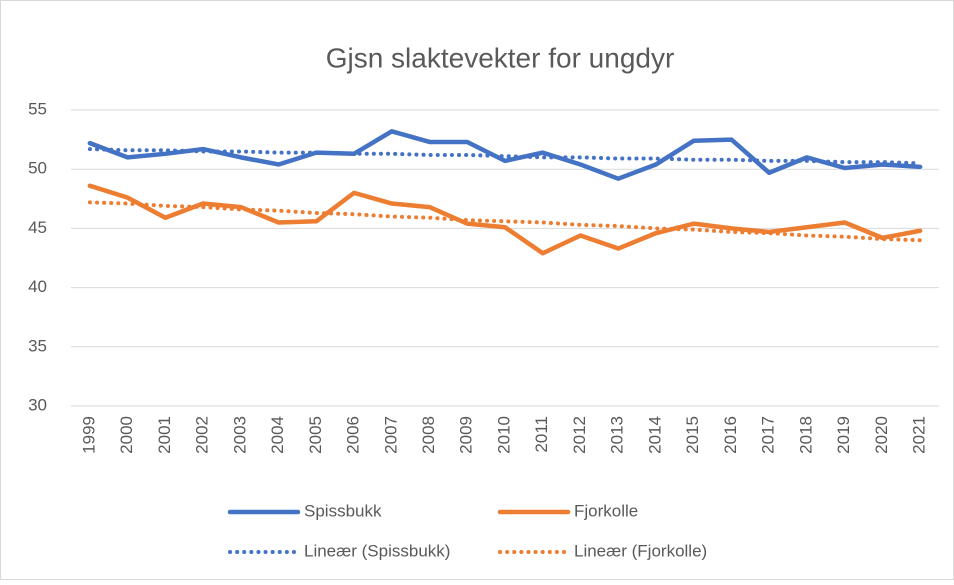 This screenshot has height=585, width=954. Describe the element at coordinates (37, 227) in the screenshot. I see `y-tick-label: 45` at that location.